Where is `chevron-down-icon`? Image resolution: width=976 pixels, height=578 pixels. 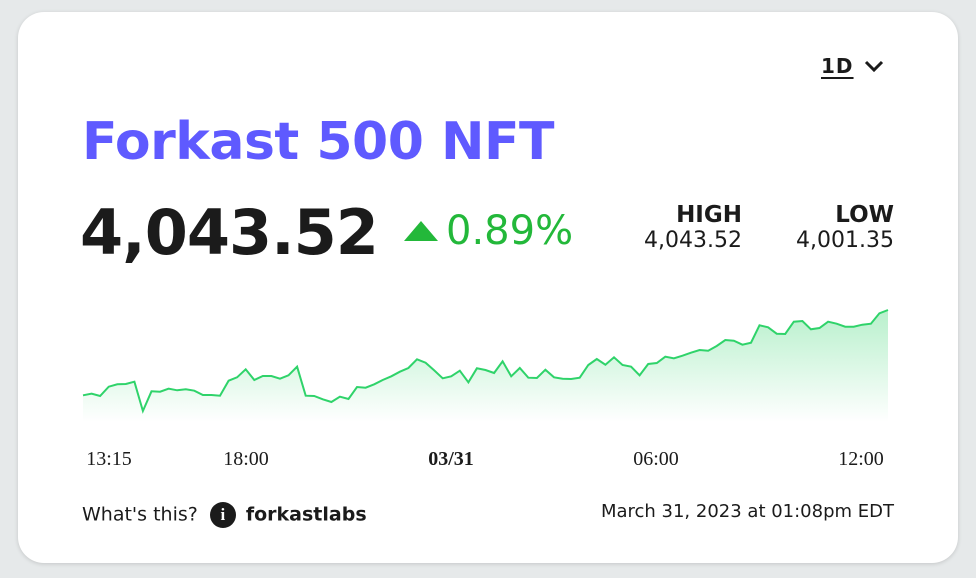 chevron-down-icon is located at coordinates (873, 66).